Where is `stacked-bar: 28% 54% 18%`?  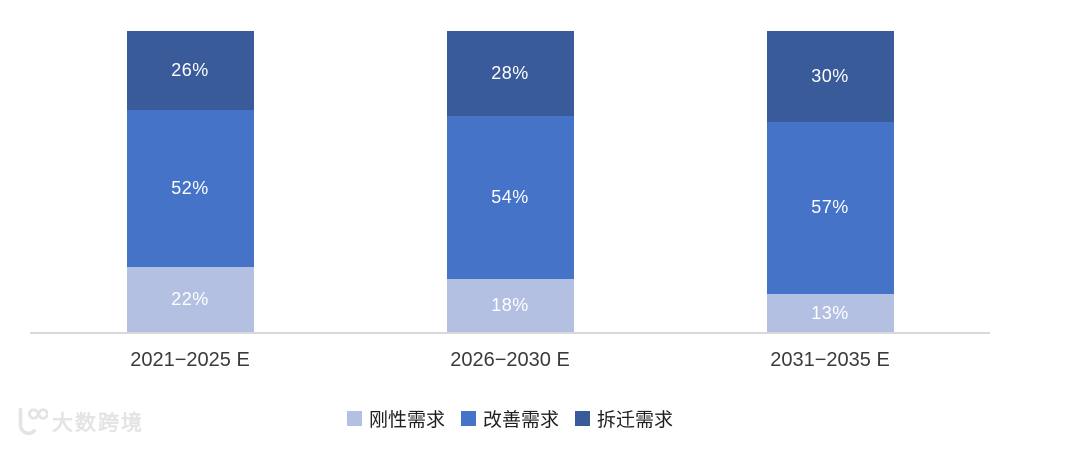 stacked-bar: 28% 54% 18% is located at coordinates (510, 182).